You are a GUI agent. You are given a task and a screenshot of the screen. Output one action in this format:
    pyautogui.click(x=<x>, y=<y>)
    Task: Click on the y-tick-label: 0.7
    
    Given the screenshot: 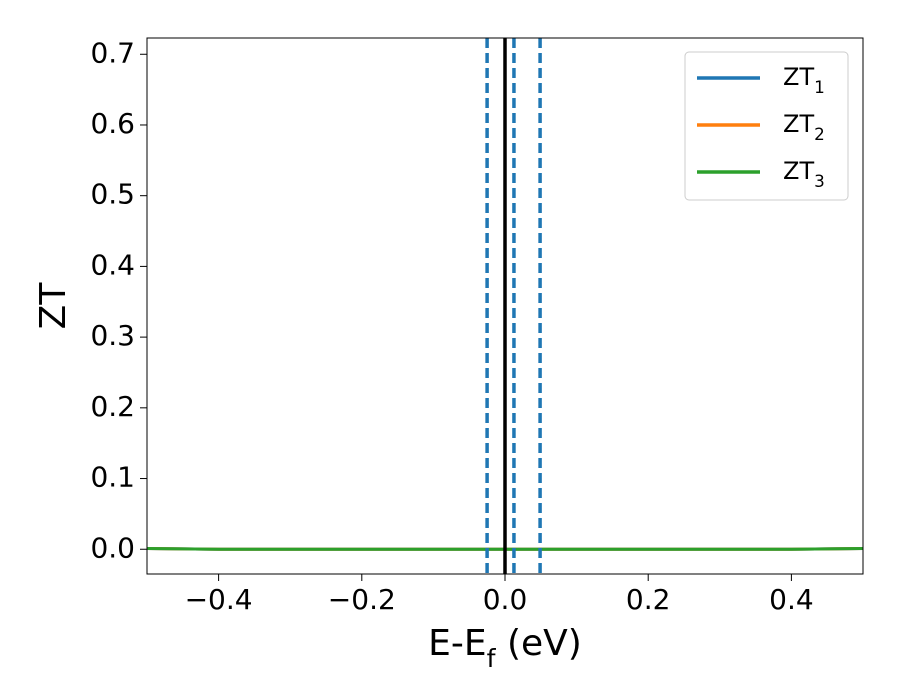 What is the action you would take?
    pyautogui.click(x=112, y=52)
    